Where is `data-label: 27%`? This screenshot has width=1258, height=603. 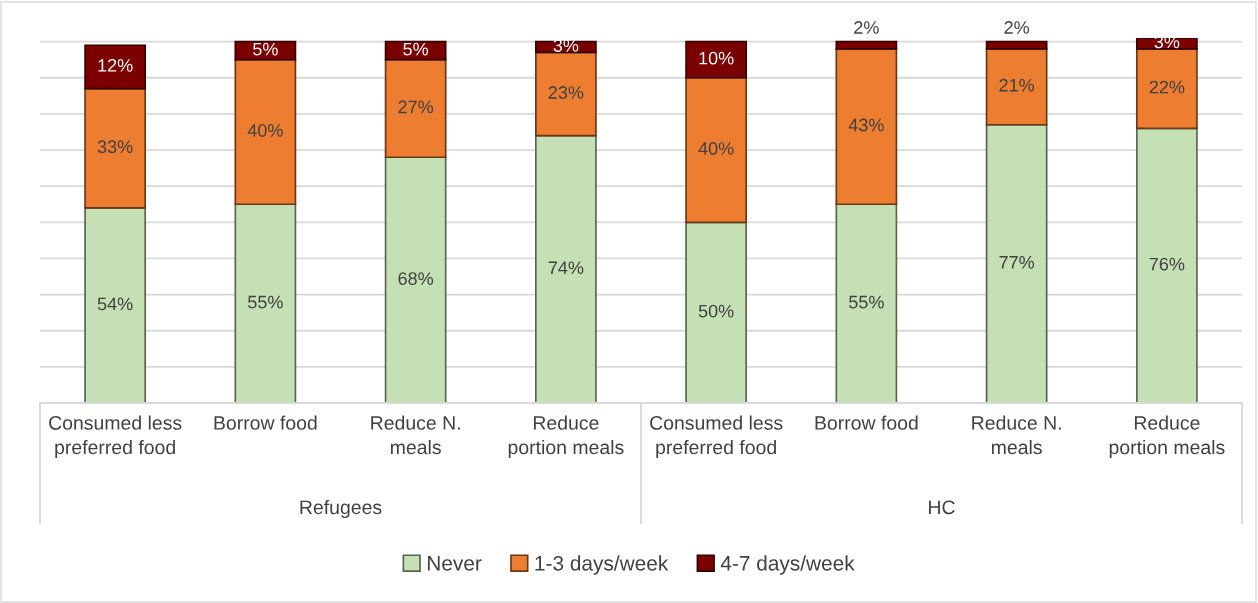
data-label: 27% is located at coordinates (416, 107).